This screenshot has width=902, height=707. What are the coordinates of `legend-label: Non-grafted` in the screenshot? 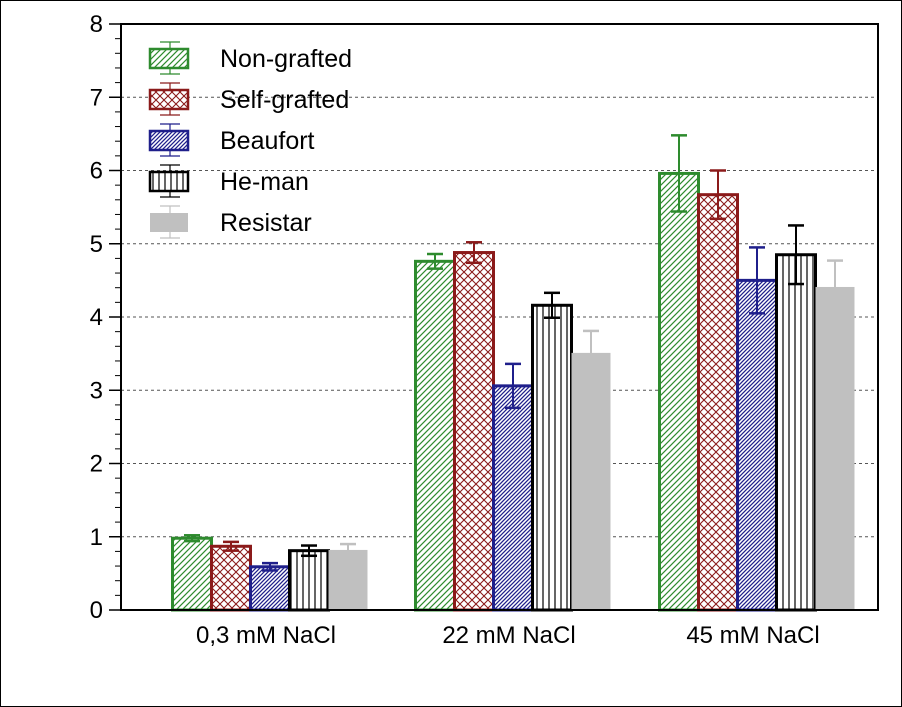 It's located at (286, 59).